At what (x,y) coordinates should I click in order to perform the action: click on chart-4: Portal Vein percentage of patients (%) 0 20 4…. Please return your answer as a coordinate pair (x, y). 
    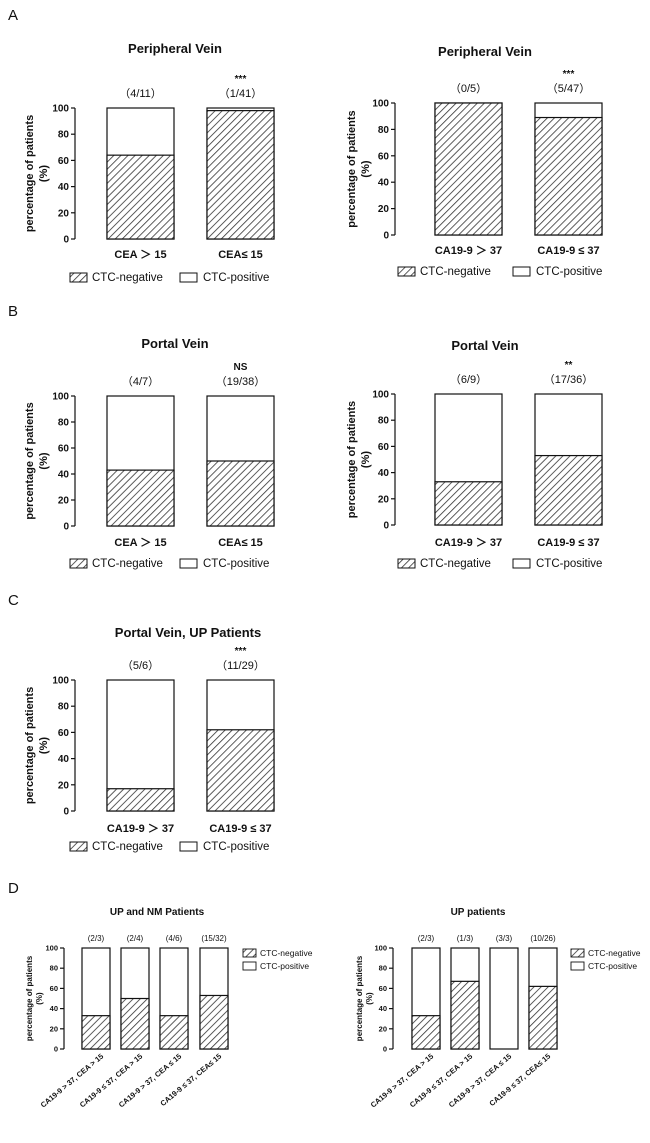
    Looking at the image, I should click on (474, 454).